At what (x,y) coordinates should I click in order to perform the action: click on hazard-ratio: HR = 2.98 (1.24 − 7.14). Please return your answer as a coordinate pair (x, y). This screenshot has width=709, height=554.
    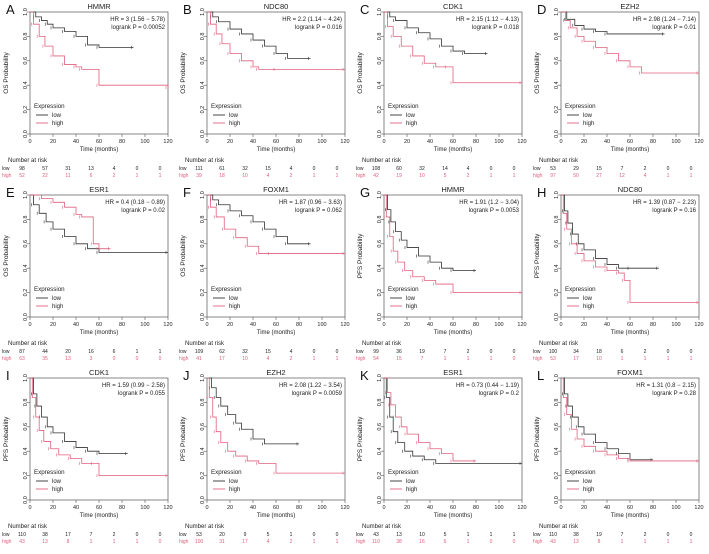
    Looking at the image, I should click on (664, 20).